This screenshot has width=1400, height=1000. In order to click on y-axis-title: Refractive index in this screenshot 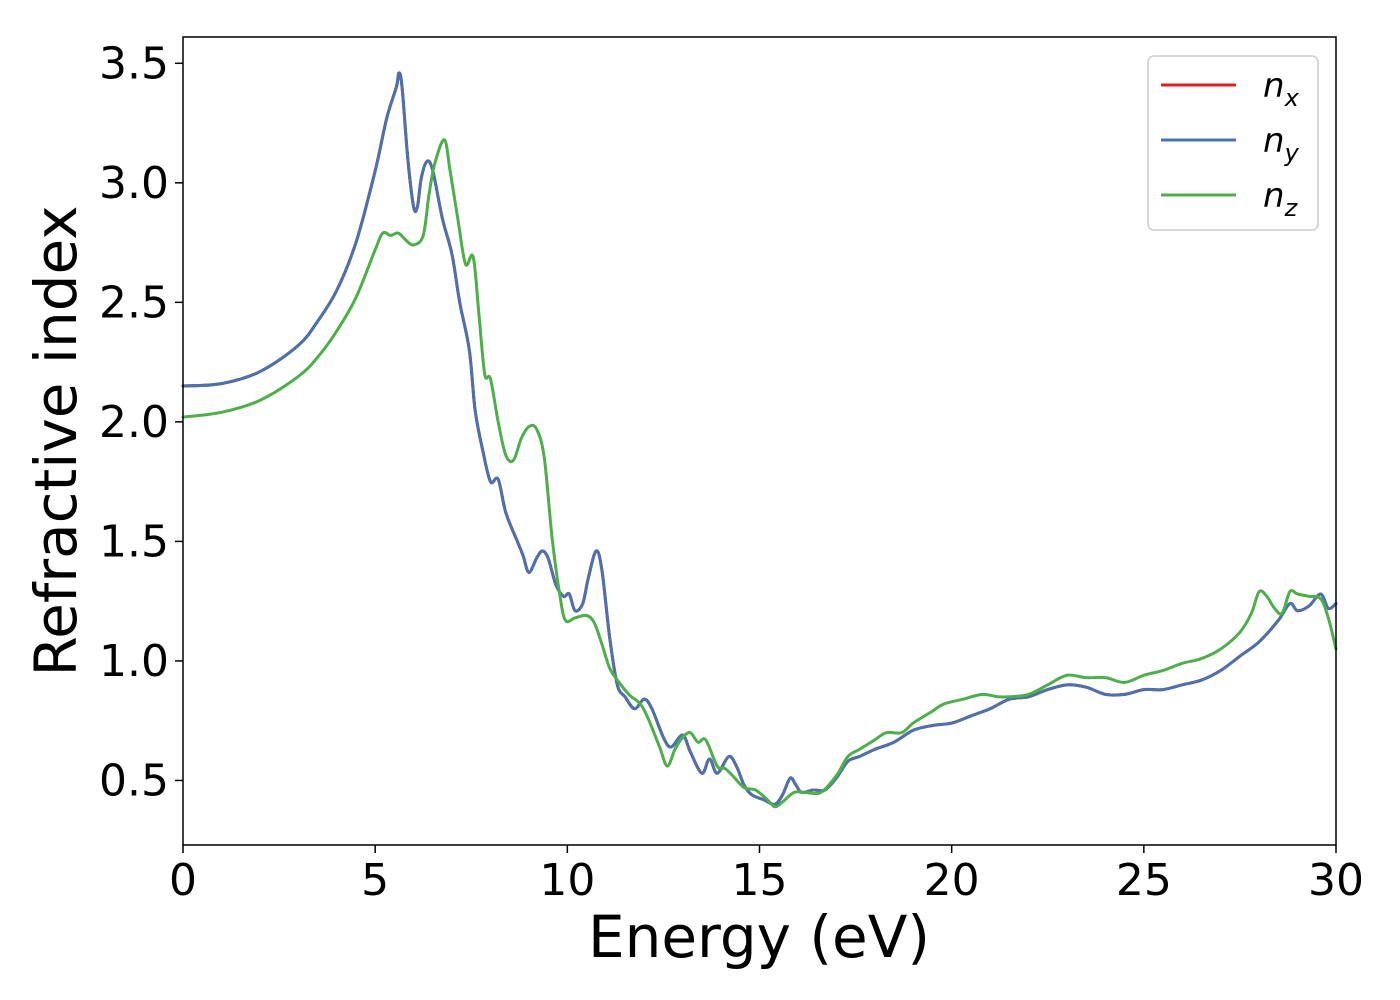, I will do `click(56, 440)`.